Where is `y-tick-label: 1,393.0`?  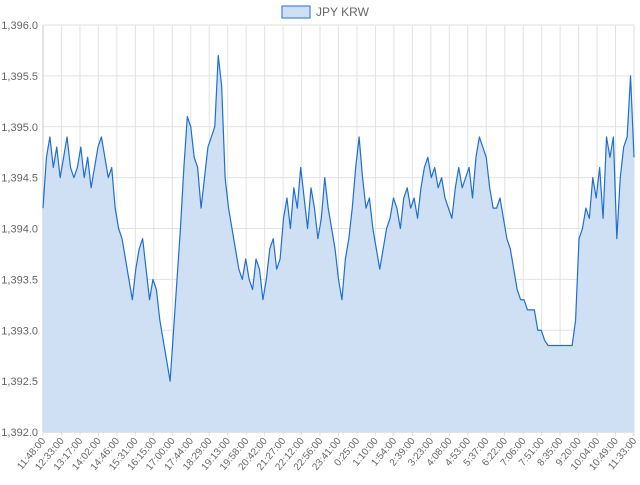
y-tick-label: 1,393.0 is located at coordinates (19, 331).